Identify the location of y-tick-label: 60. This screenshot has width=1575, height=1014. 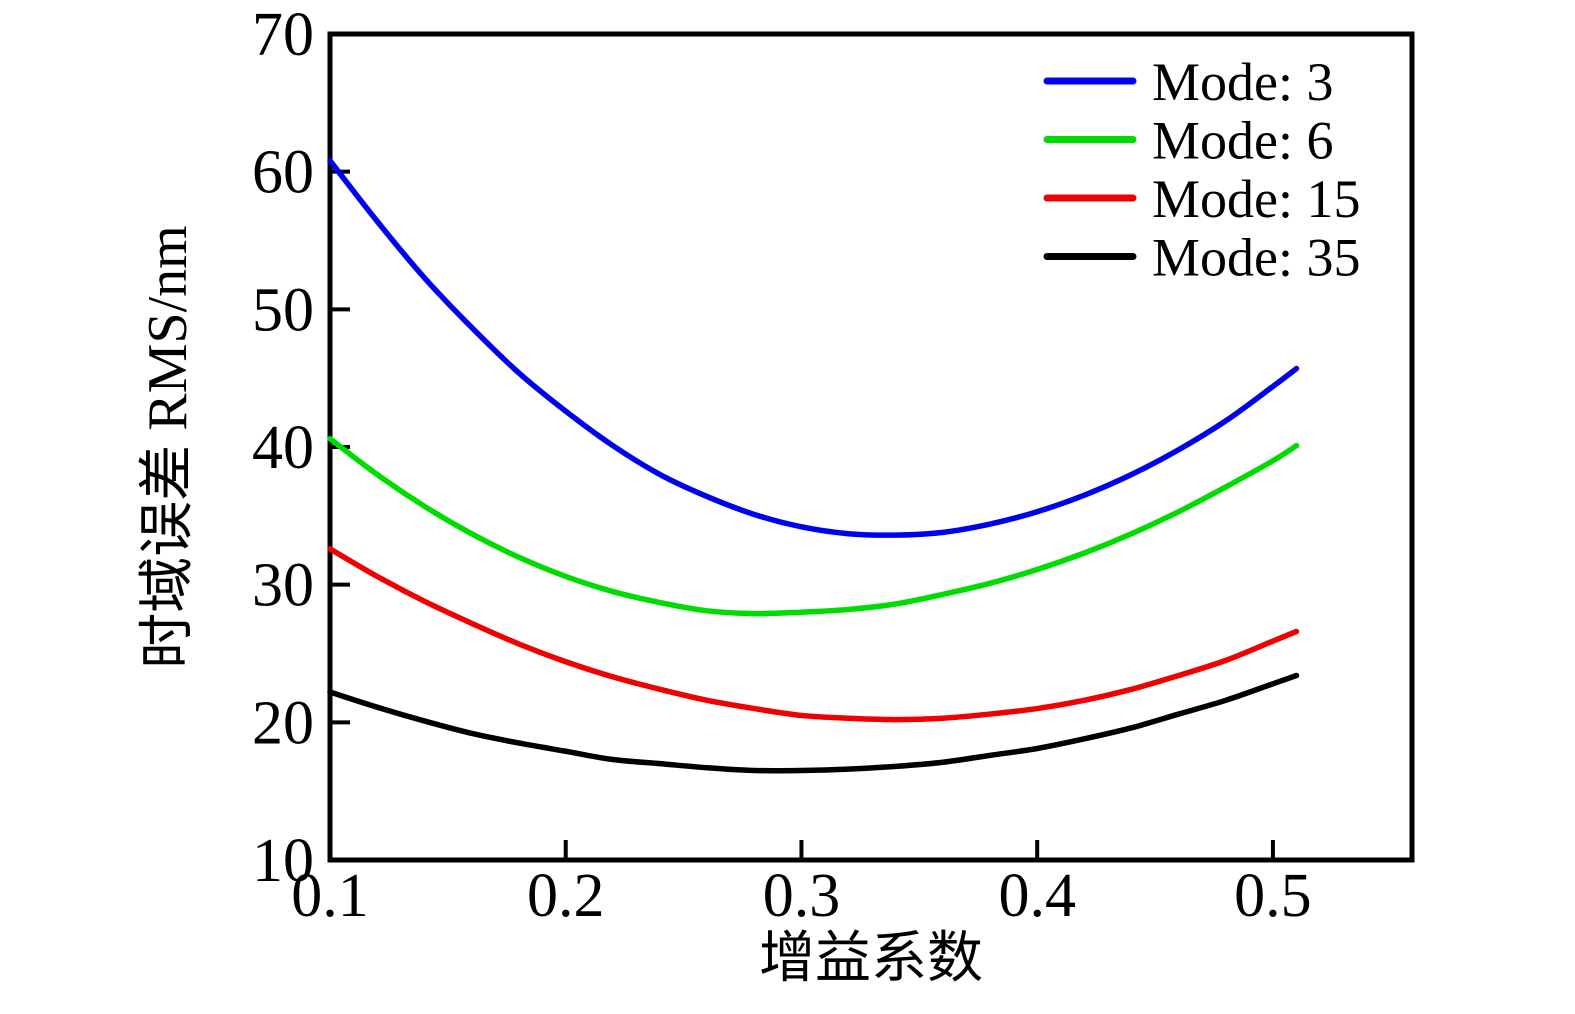
(283, 173).